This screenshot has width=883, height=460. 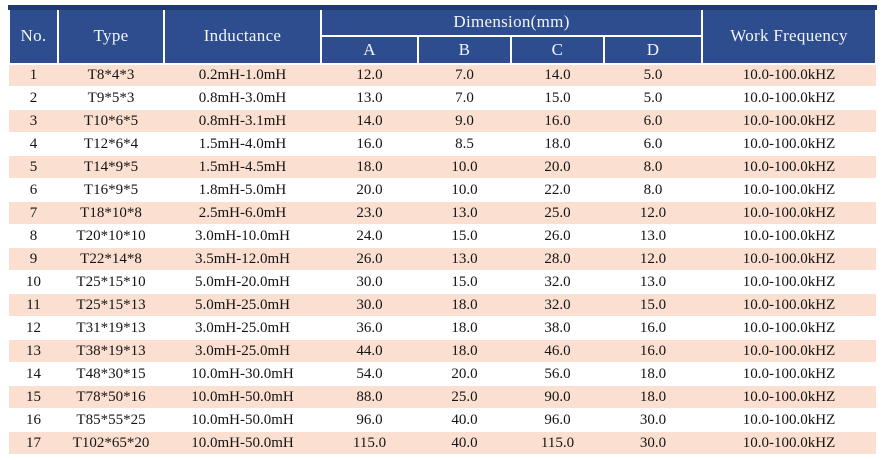 What do you see at coordinates (111, 351) in the screenshot?
I see `cell-type: T38*19*13` at bounding box center [111, 351].